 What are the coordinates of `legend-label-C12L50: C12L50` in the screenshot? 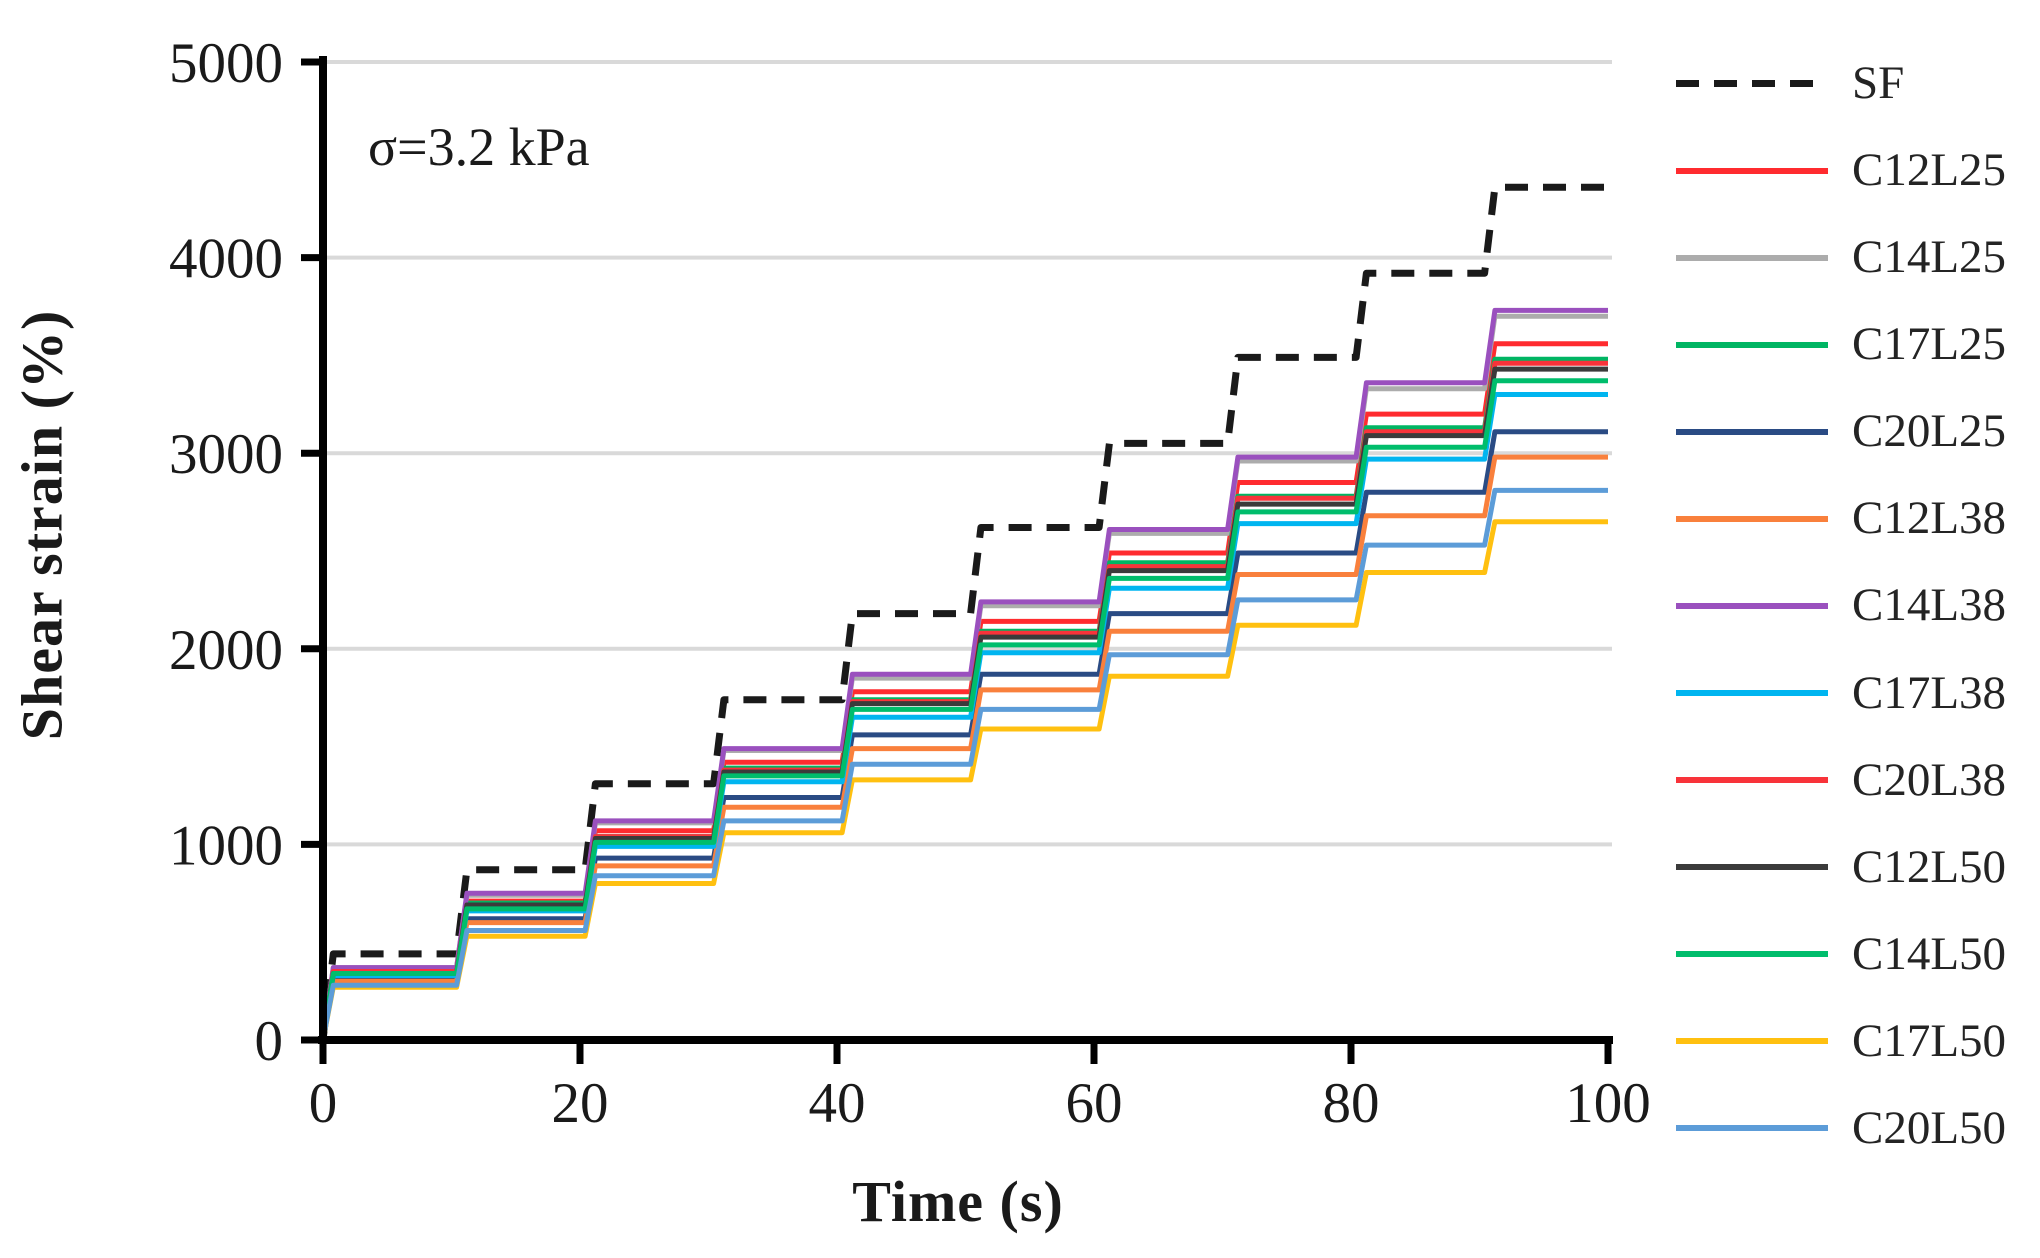 It's located at (1929, 866).